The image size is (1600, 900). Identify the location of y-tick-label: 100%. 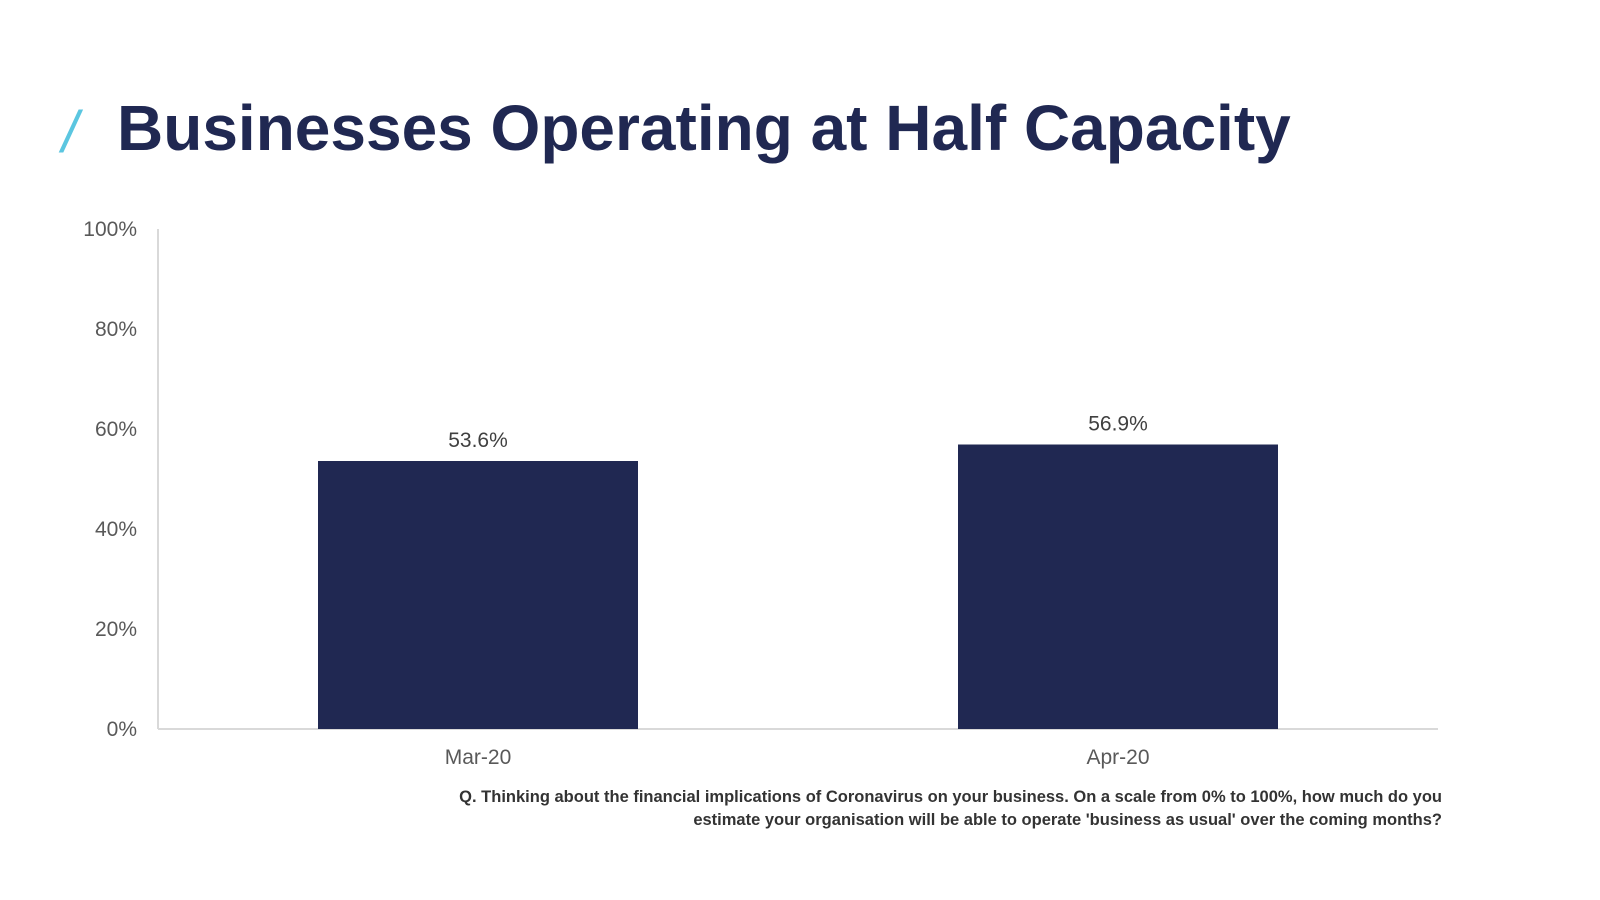
(110, 229).